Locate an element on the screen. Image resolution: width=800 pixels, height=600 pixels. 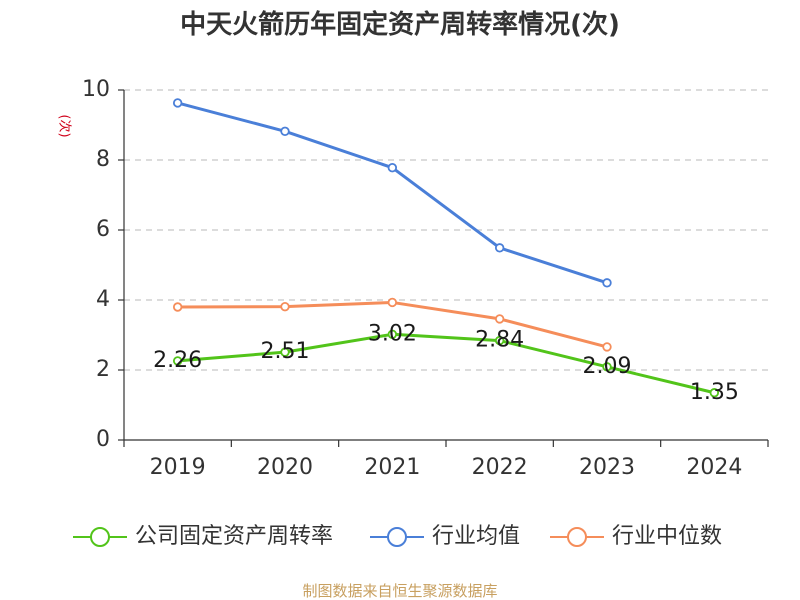
y-tick-label: 6 is located at coordinates (103, 229).